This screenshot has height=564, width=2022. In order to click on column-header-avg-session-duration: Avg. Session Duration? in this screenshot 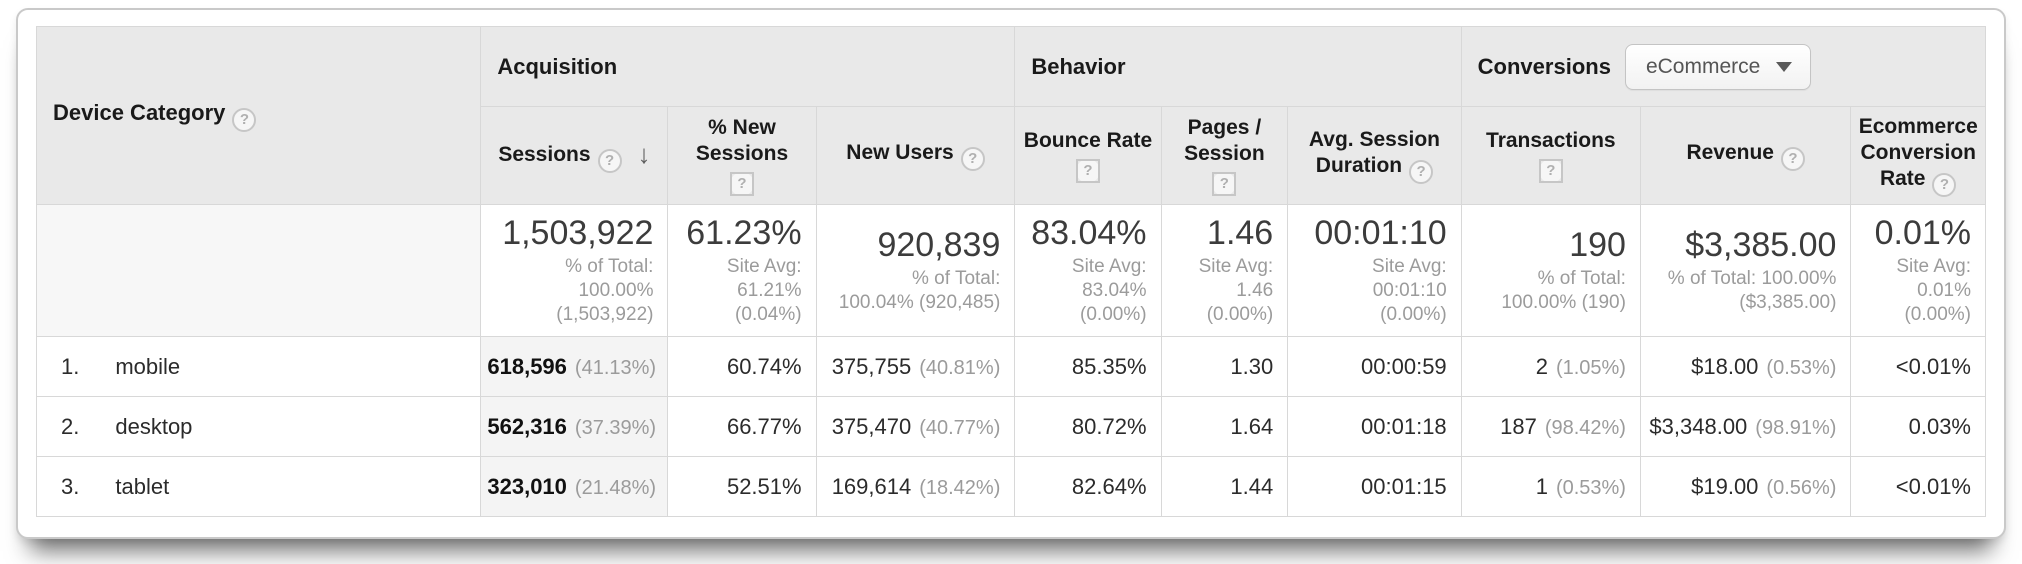, I will do `click(1374, 155)`.